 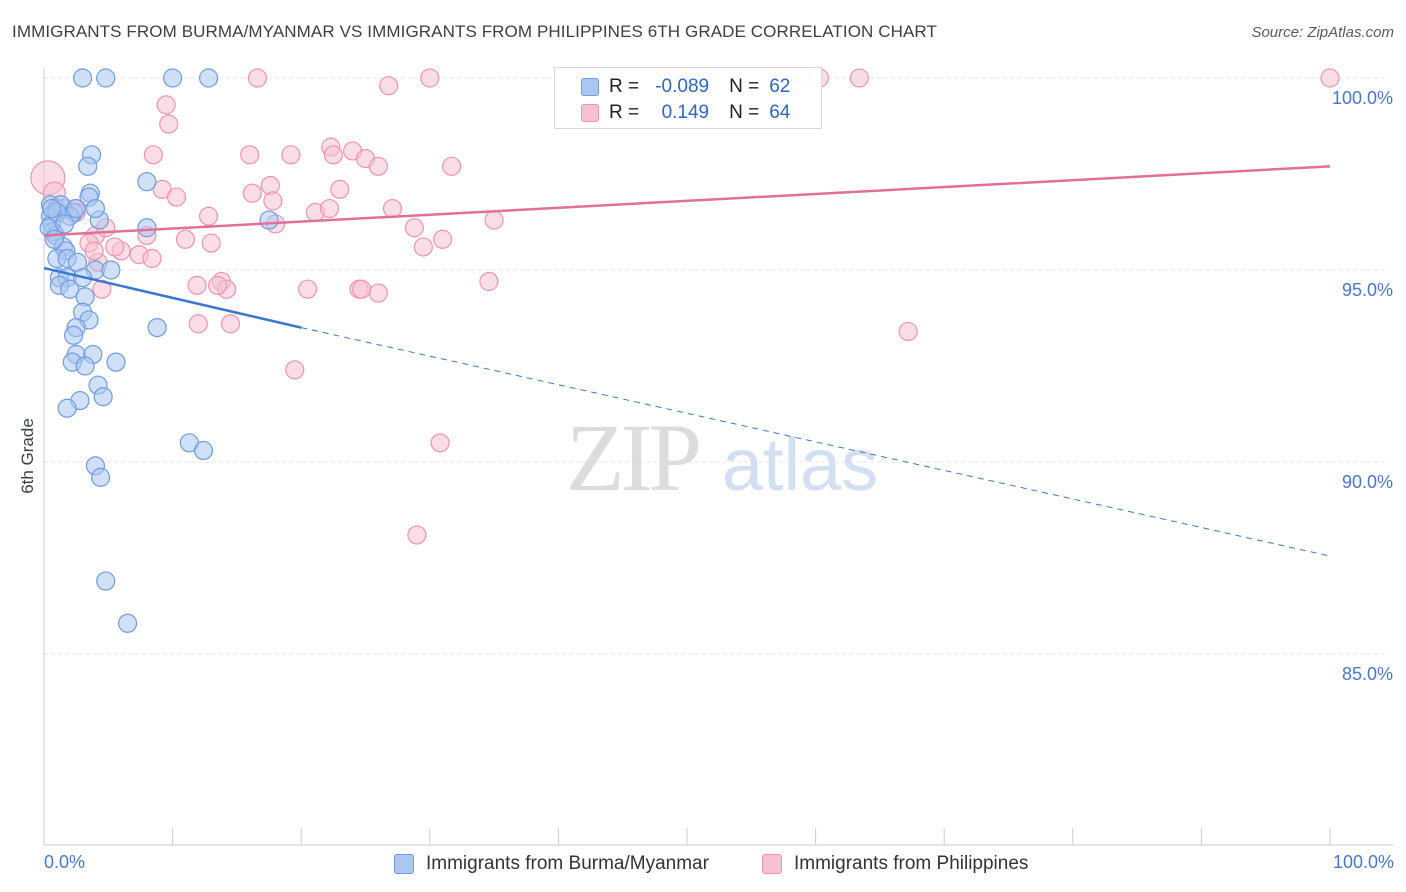 What do you see at coordinates (780, 112) in the screenshot?
I see `legend-n-philippines: 64` at bounding box center [780, 112].